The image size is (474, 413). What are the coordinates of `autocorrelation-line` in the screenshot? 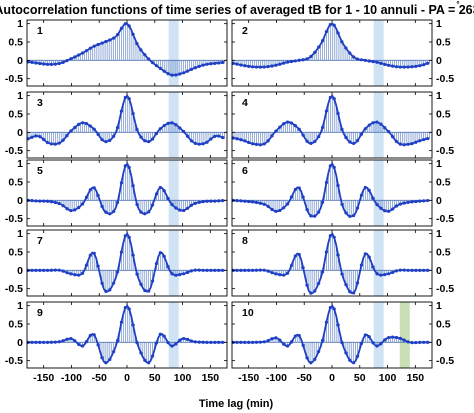 It's located at (126, 262).